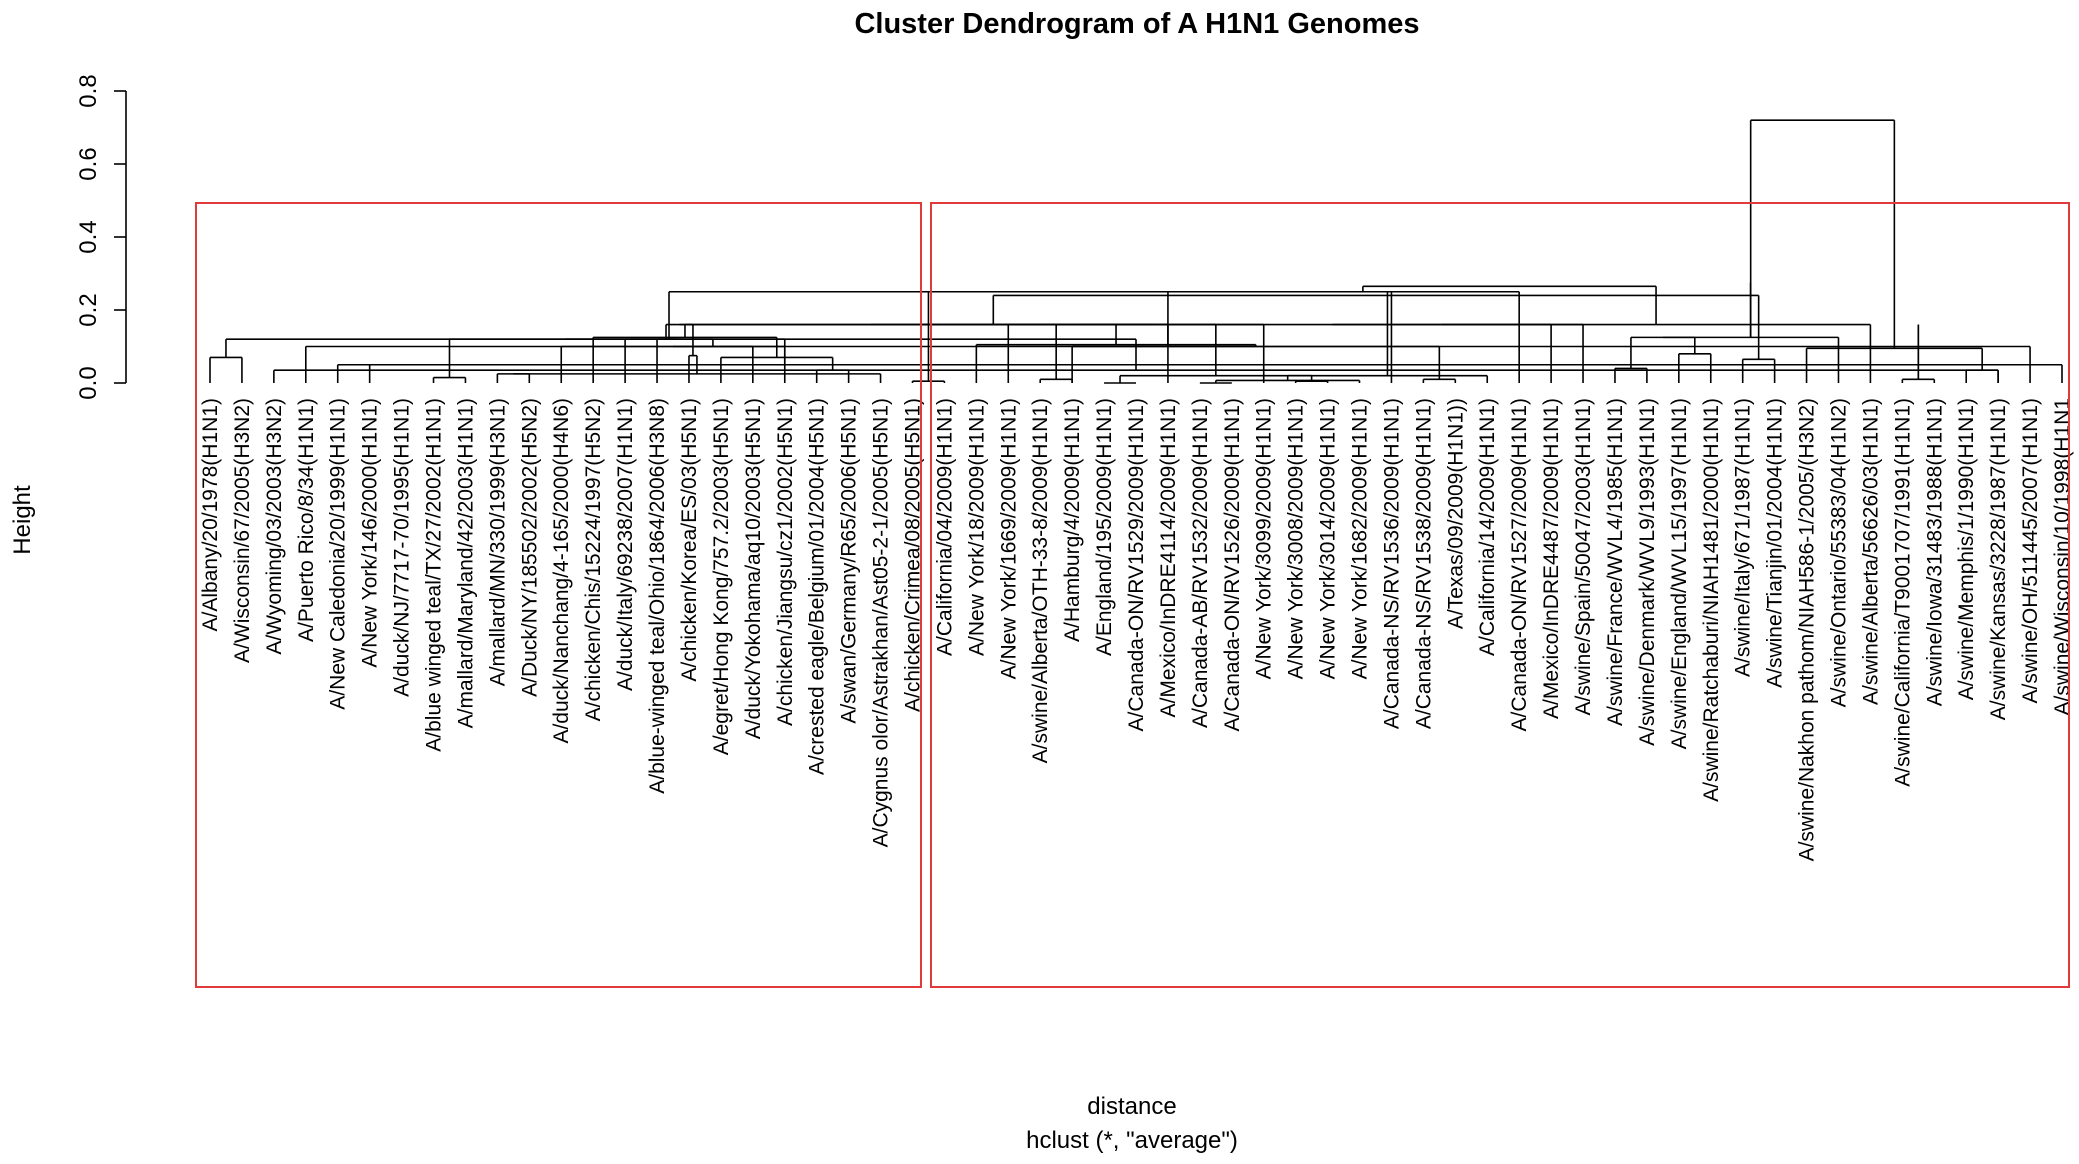 Image resolution: width=2079 pixels, height=1164 pixels. I want to click on leaf-label: A/blue winged teal/TX/27/2002(H1N1), so click(434, 575).